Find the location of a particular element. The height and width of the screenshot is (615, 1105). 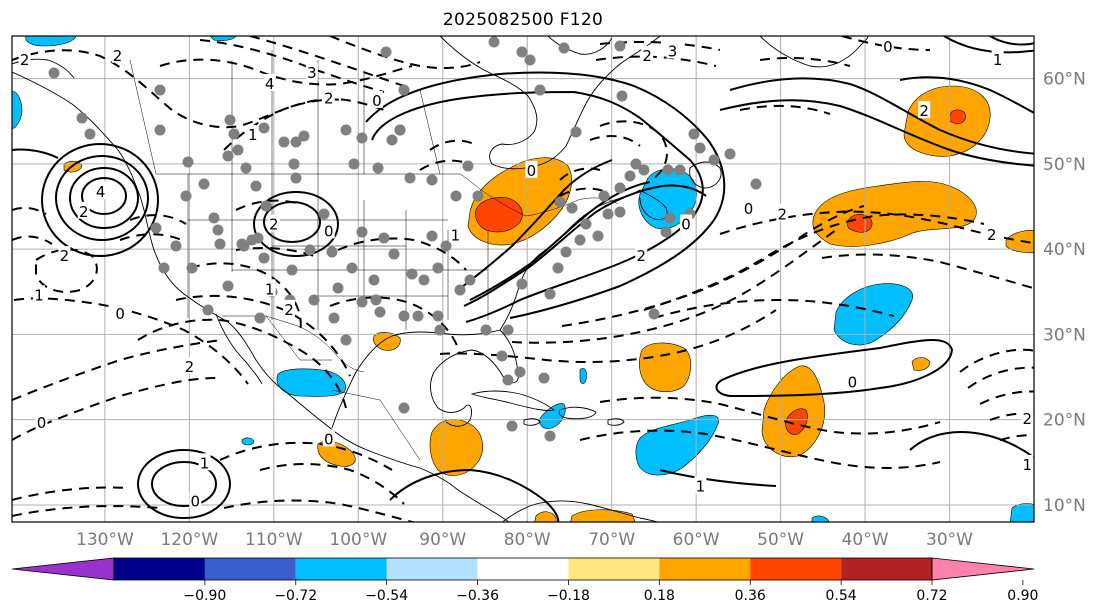

coastline-baffin is located at coordinates (580, 45).